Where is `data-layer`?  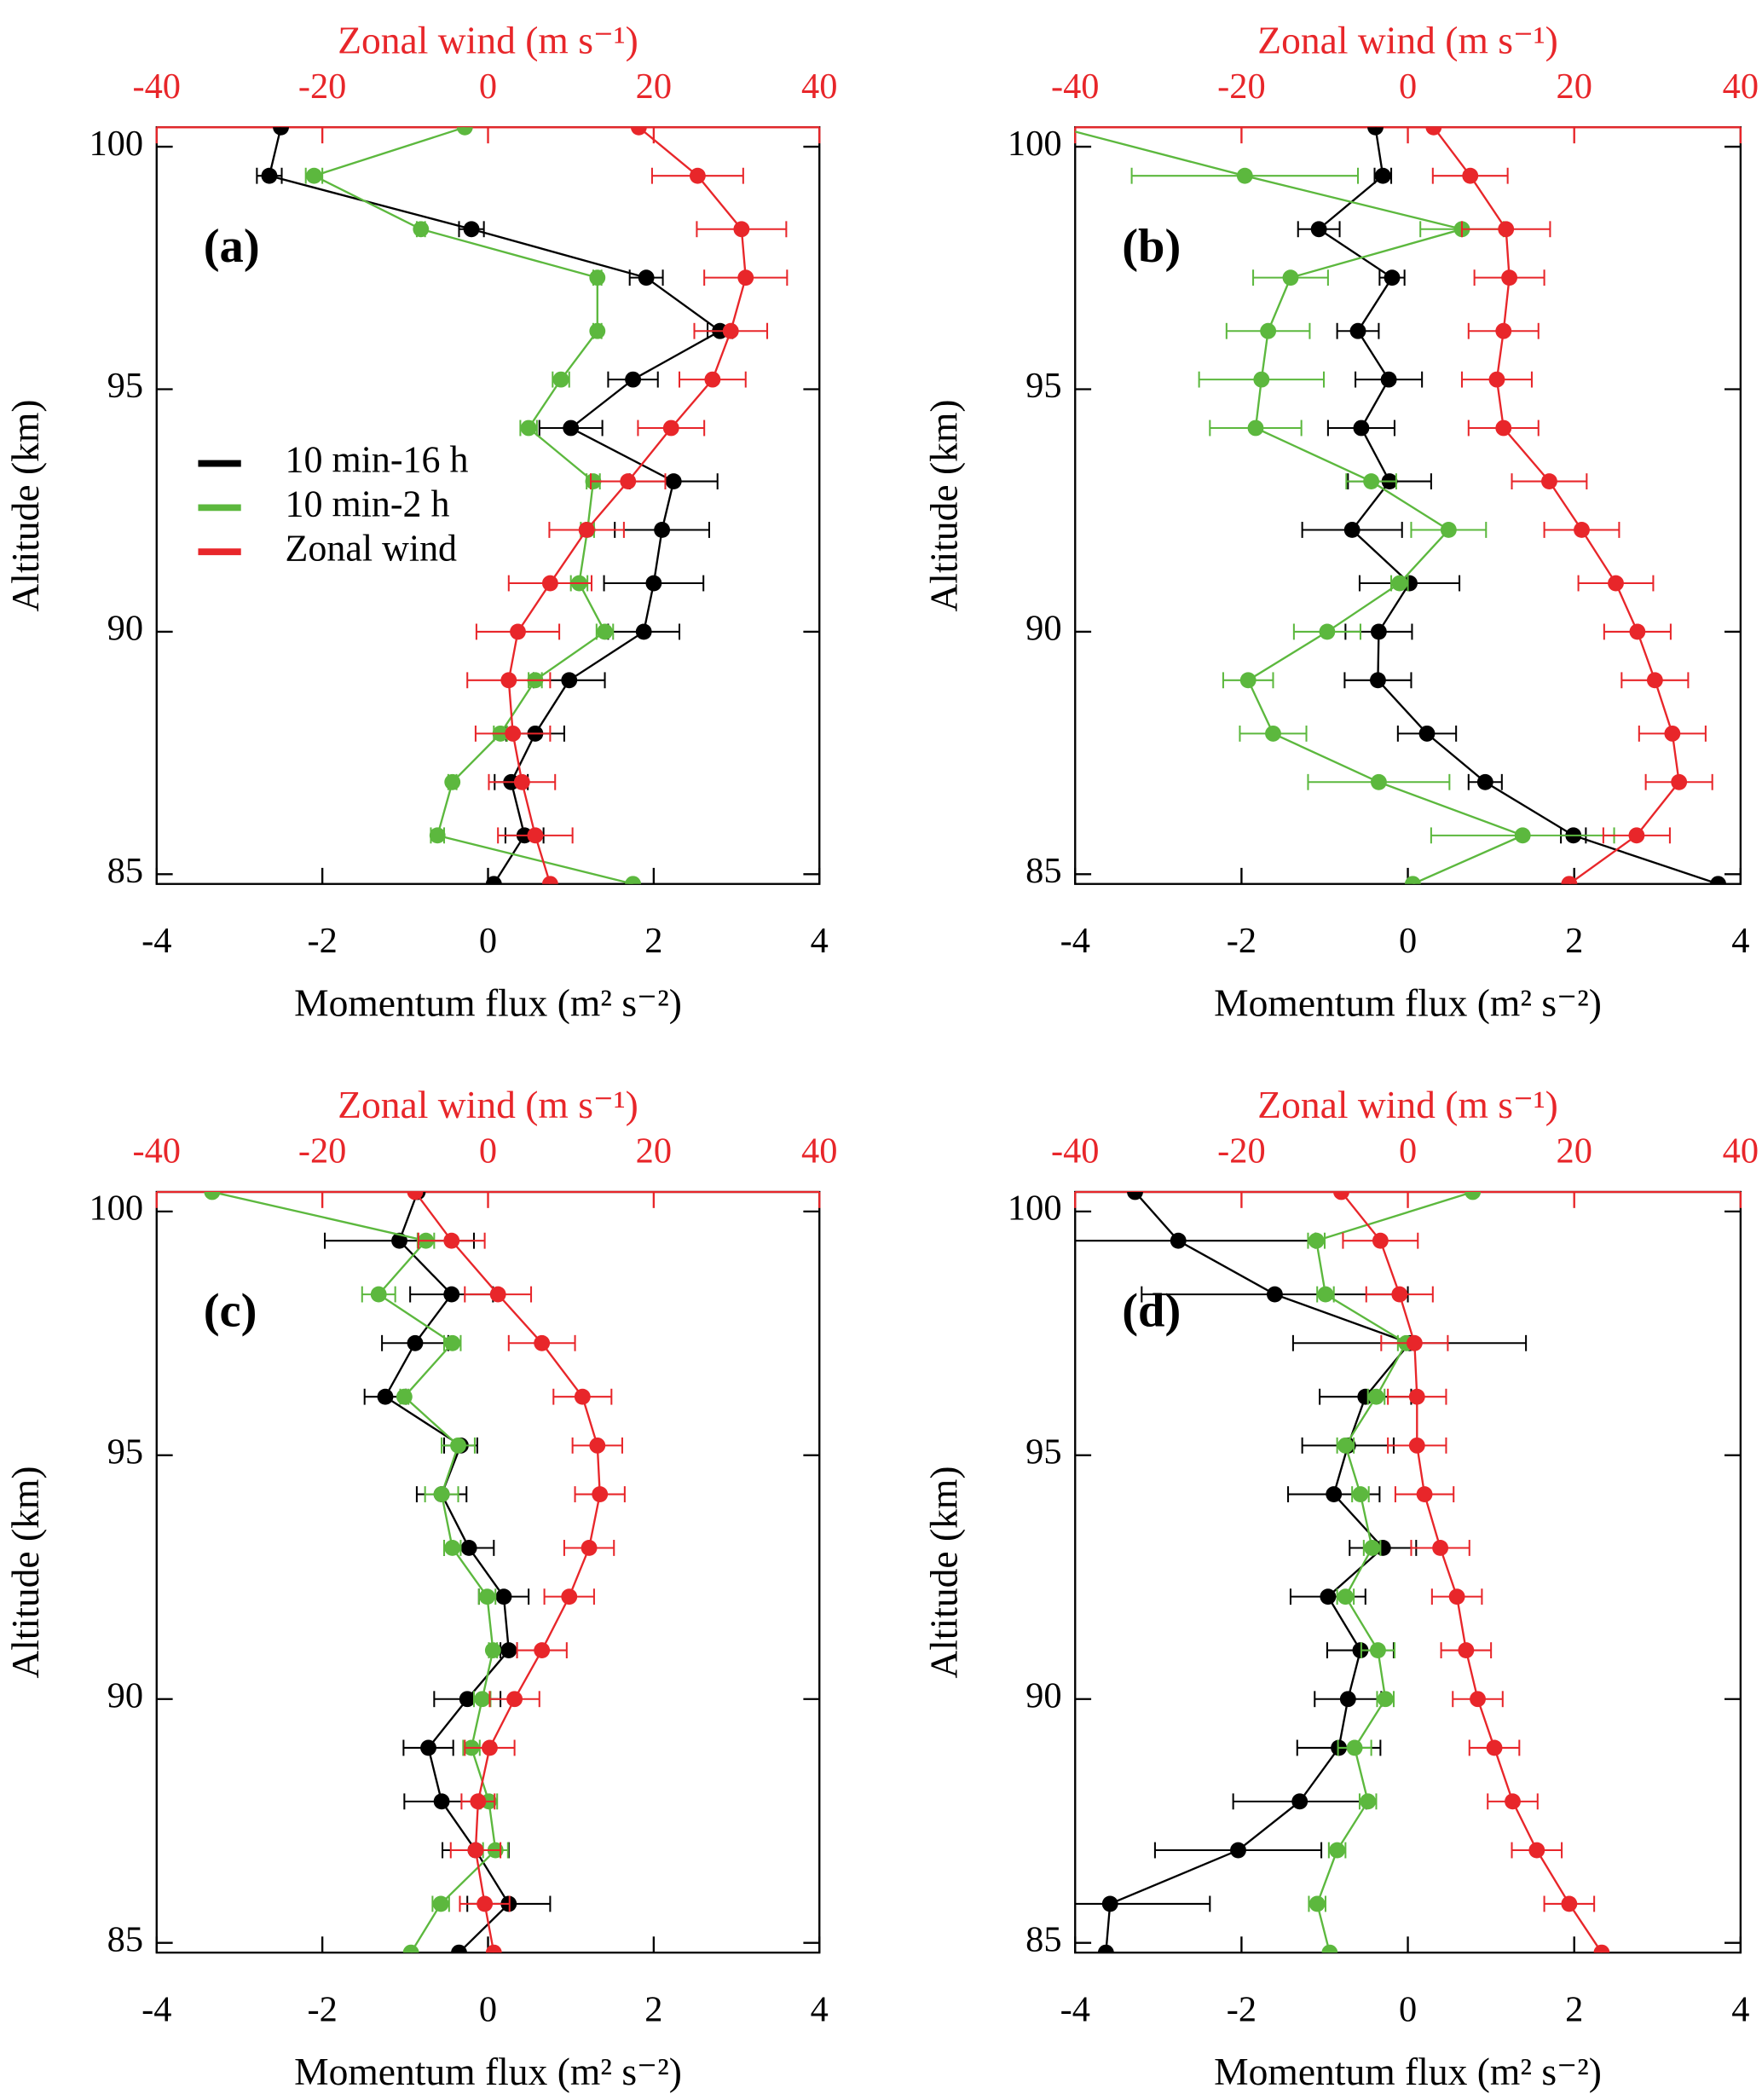 data-layer is located at coordinates (415, 1572).